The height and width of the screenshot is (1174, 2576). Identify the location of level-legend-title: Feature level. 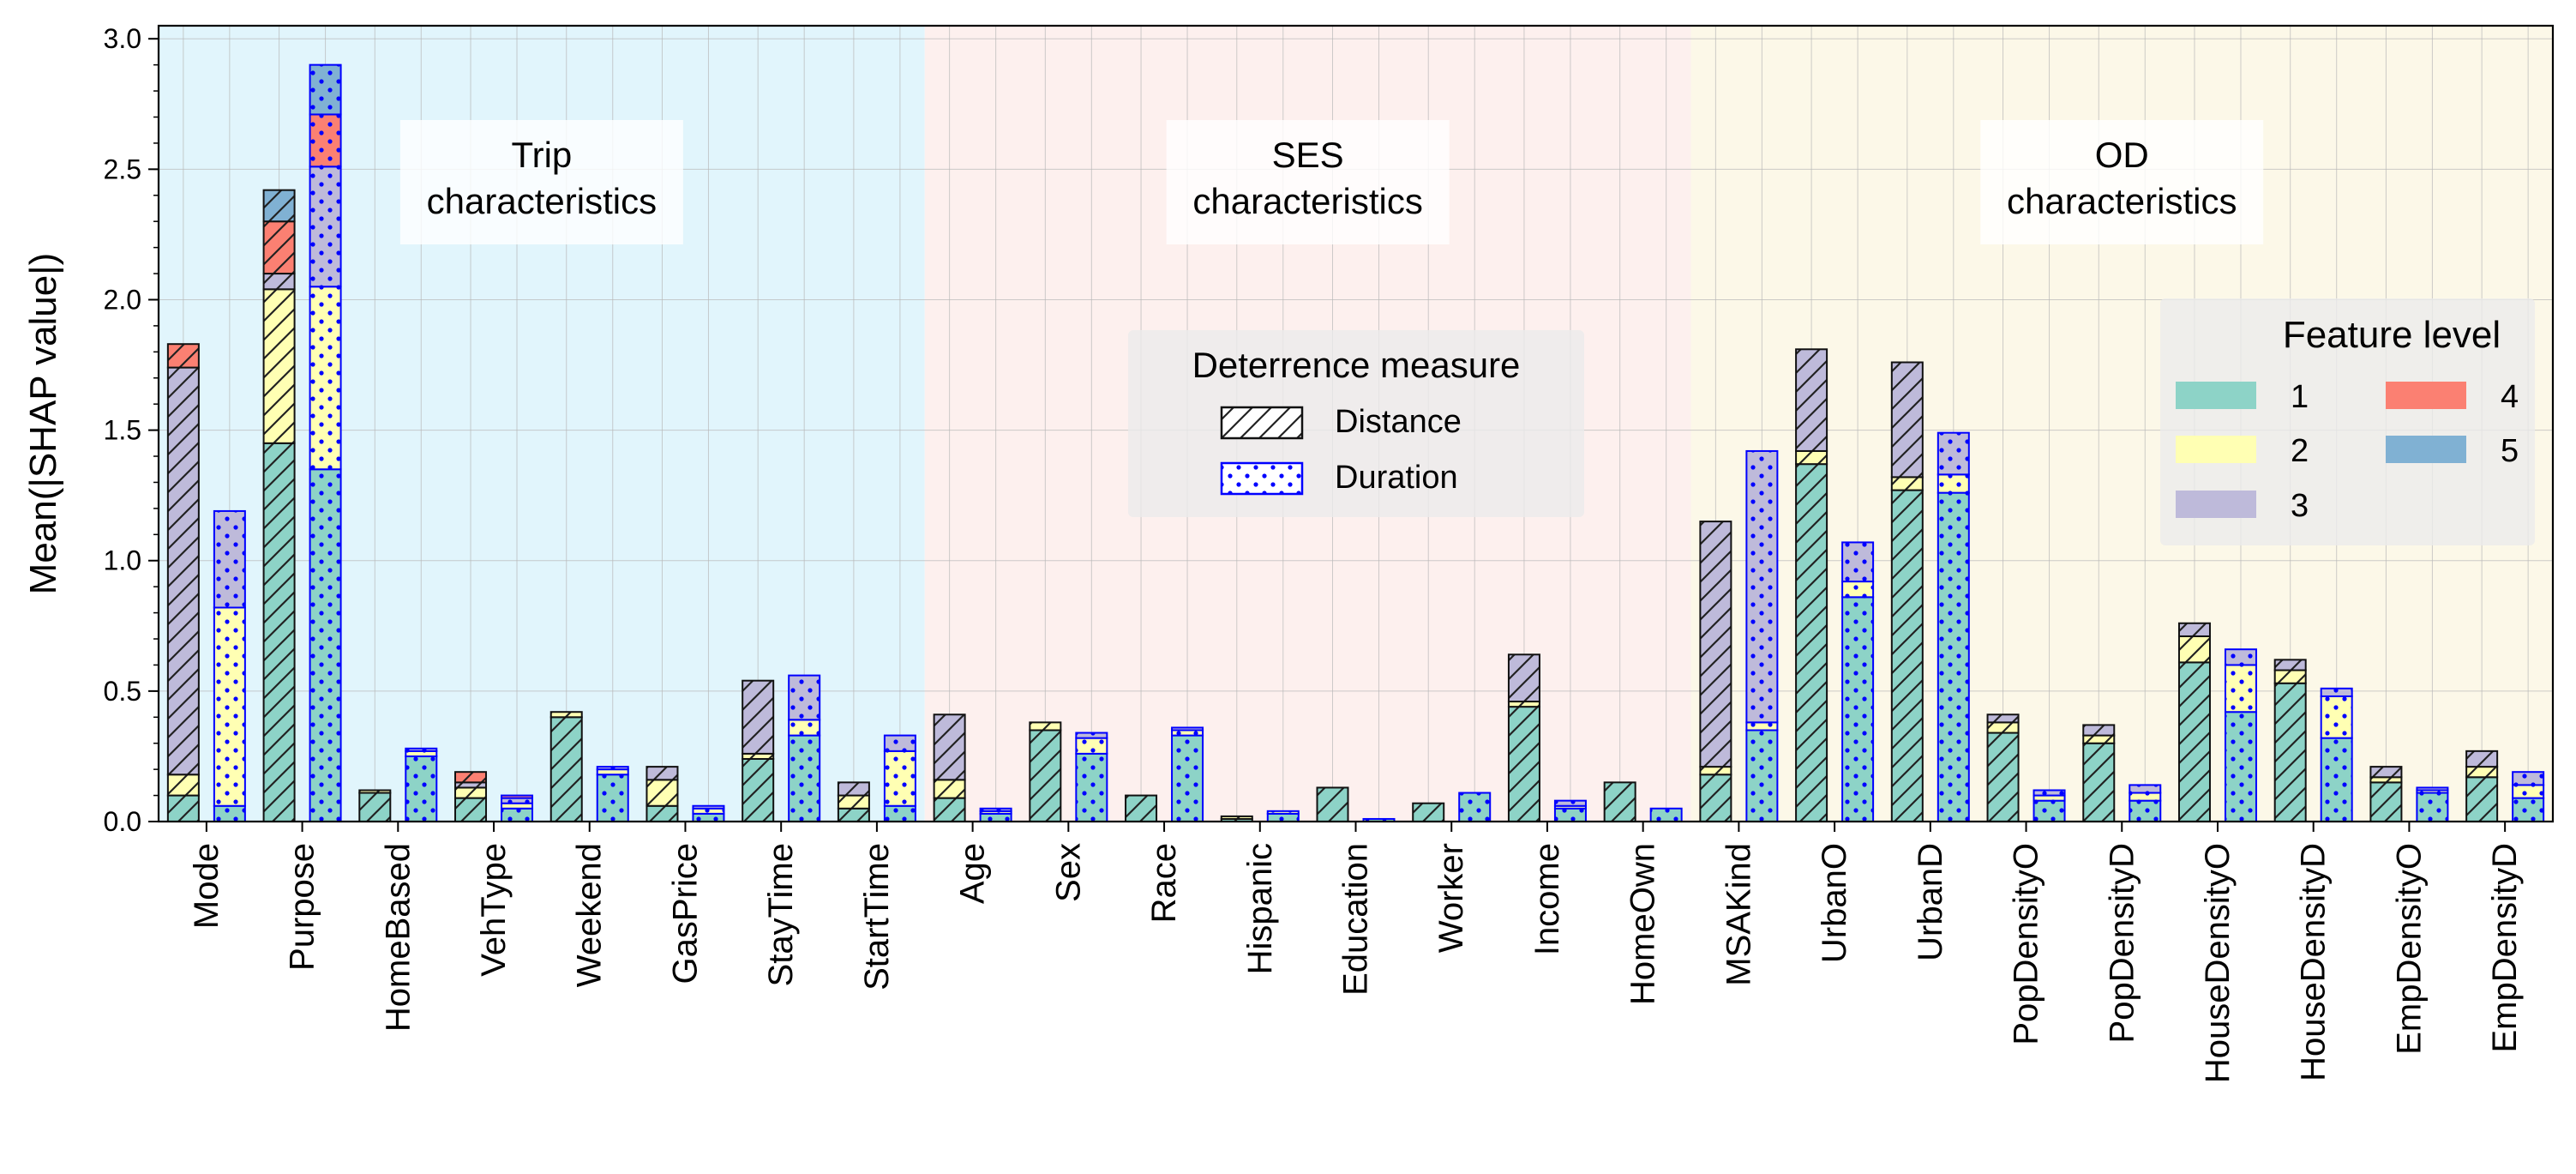
(2392, 335).